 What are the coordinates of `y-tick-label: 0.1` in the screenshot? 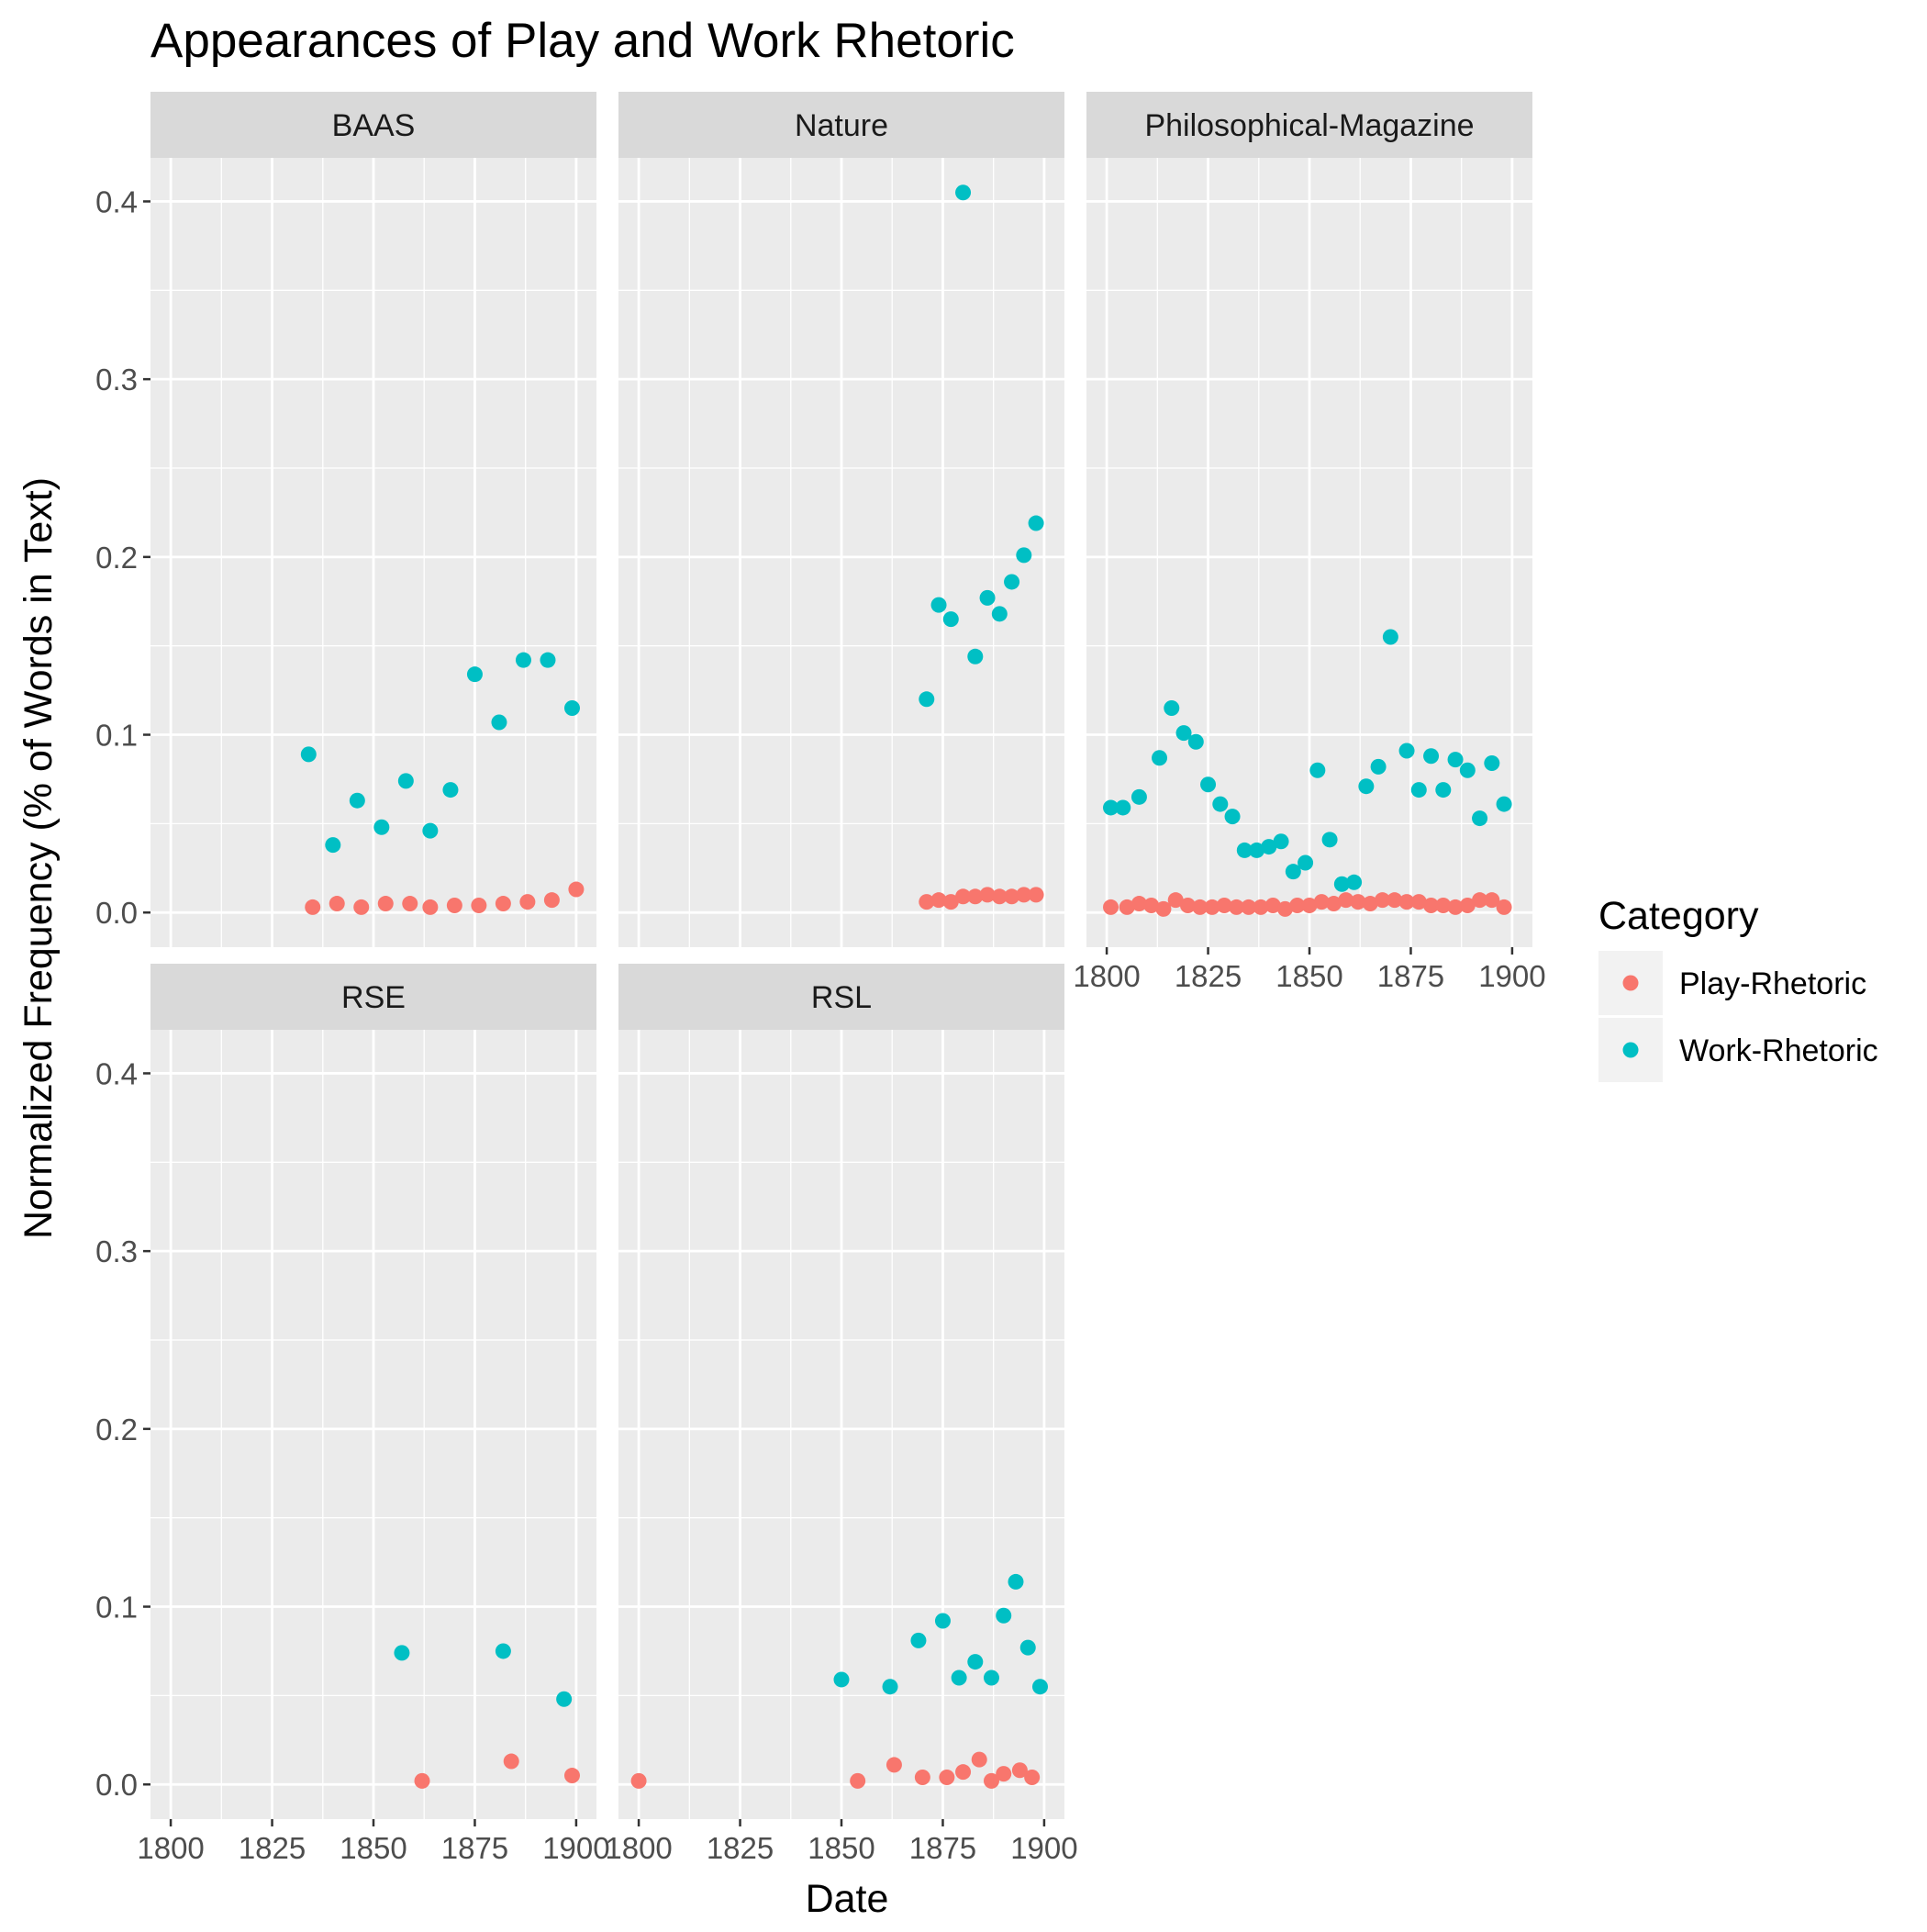 It's located at (116, 736).